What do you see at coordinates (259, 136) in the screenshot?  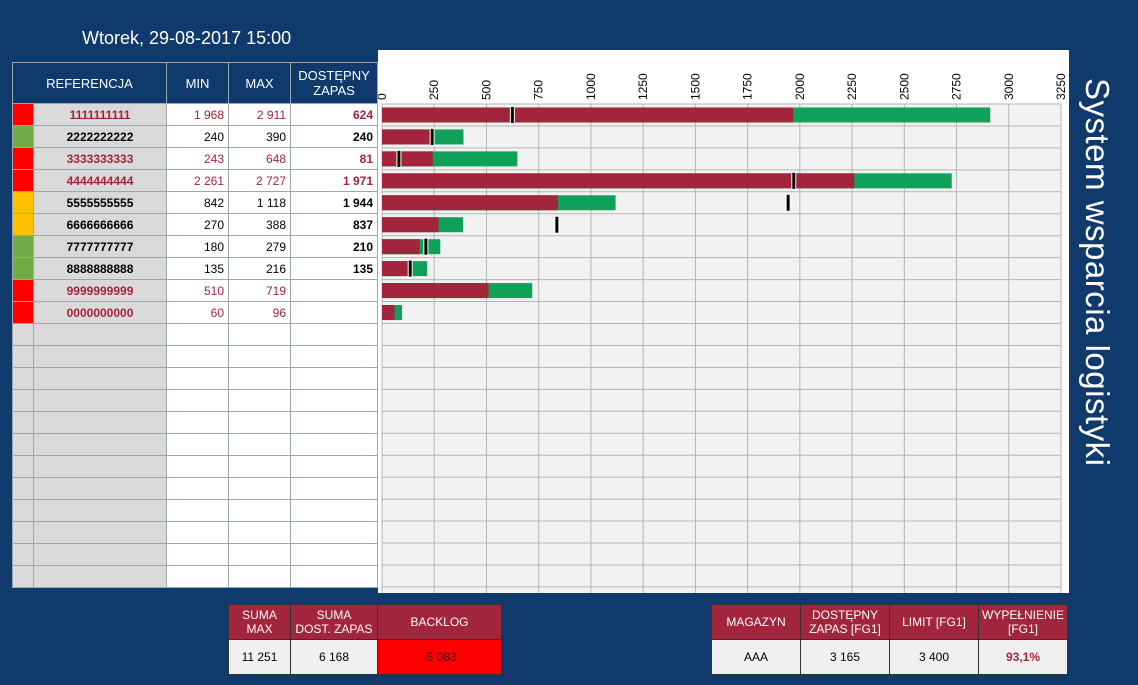 I see `max-cell: 390` at bounding box center [259, 136].